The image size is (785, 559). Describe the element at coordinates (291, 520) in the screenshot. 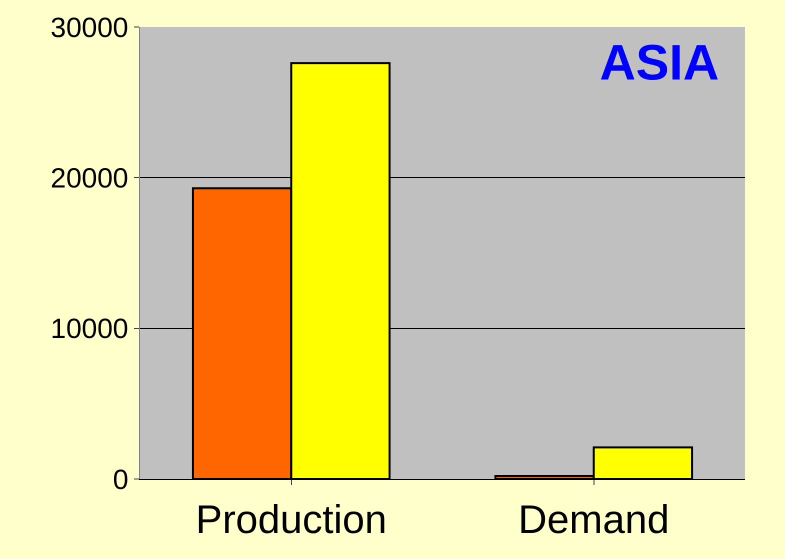

I see `x-tick-label: Production` at that location.